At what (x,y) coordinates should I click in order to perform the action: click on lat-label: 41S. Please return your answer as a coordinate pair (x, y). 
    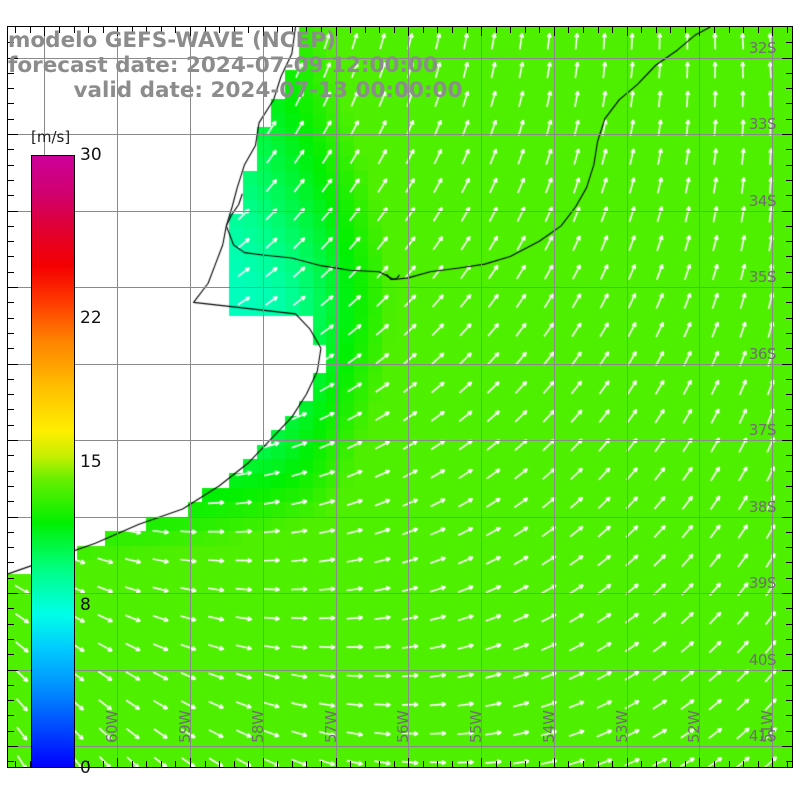
    Looking at the image, I should click on (762, 736).